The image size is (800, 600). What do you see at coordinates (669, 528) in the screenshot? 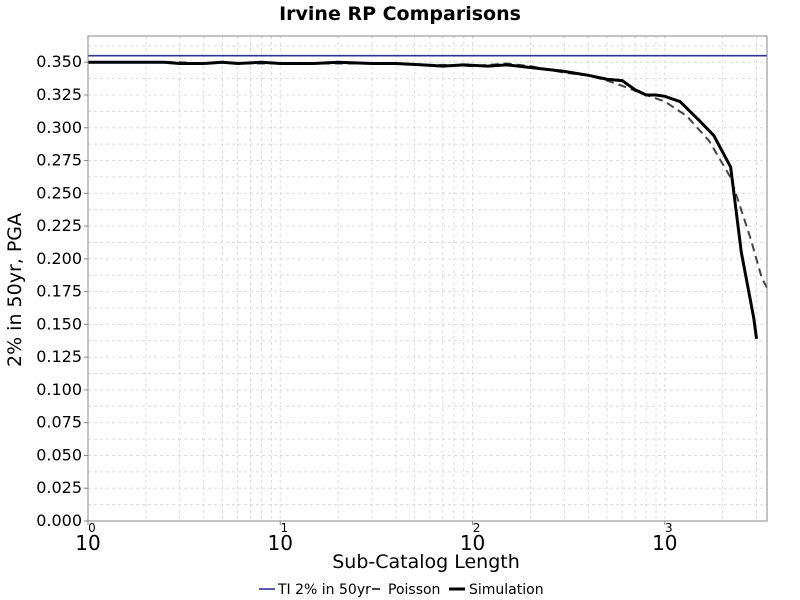
I see `x-tick-exponent: 3` at bounding box center [669, 528].